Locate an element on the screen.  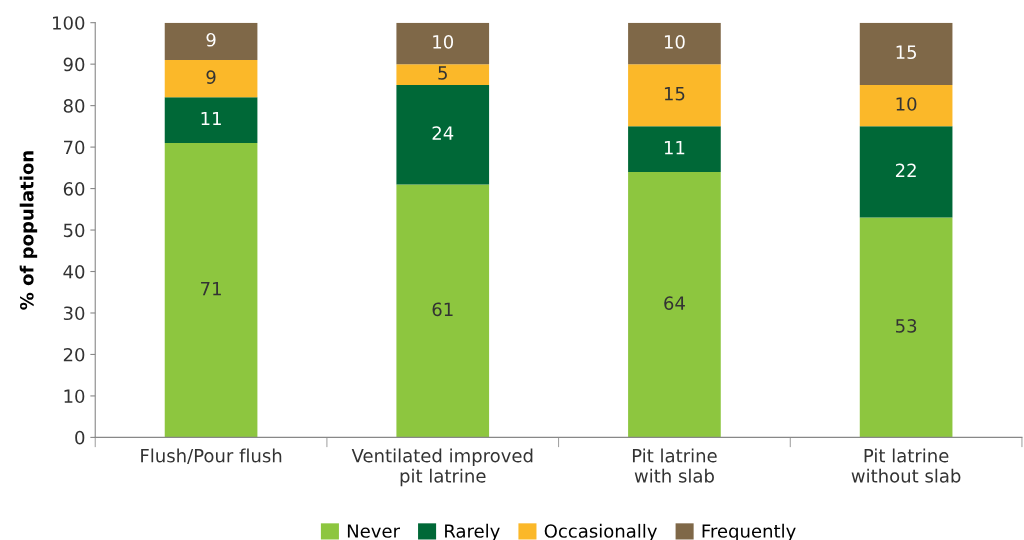
y-tick-label: 20 is located at coordinates (74, 354).